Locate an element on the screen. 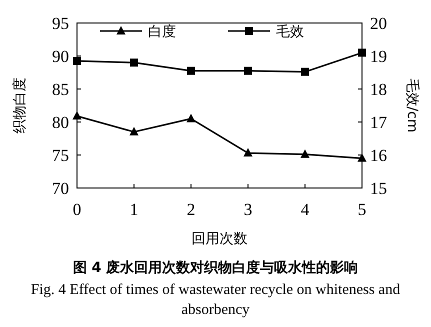 The image size is (431, 327). x-tick-label: 3 is located at coordinates (248, 209).